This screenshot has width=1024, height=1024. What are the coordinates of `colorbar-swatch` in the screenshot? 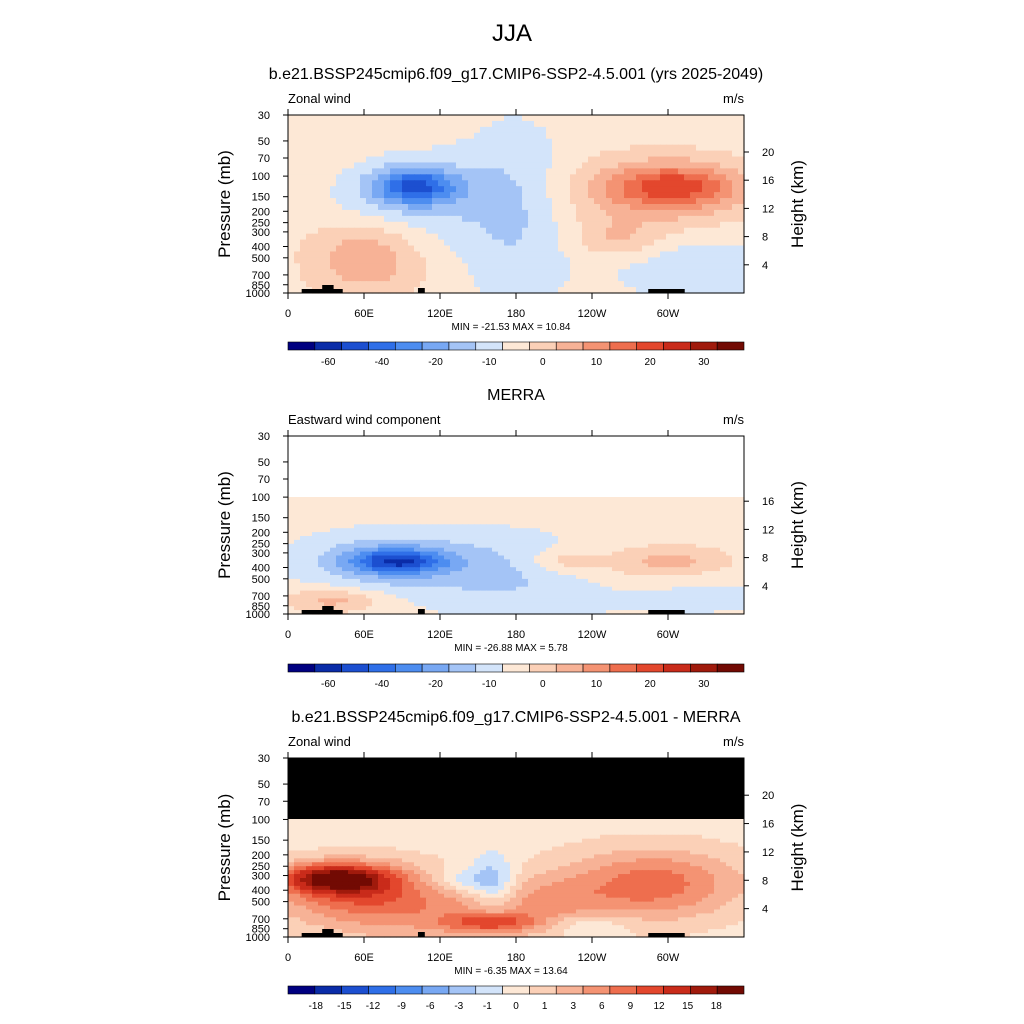 It's located at (650, 668).